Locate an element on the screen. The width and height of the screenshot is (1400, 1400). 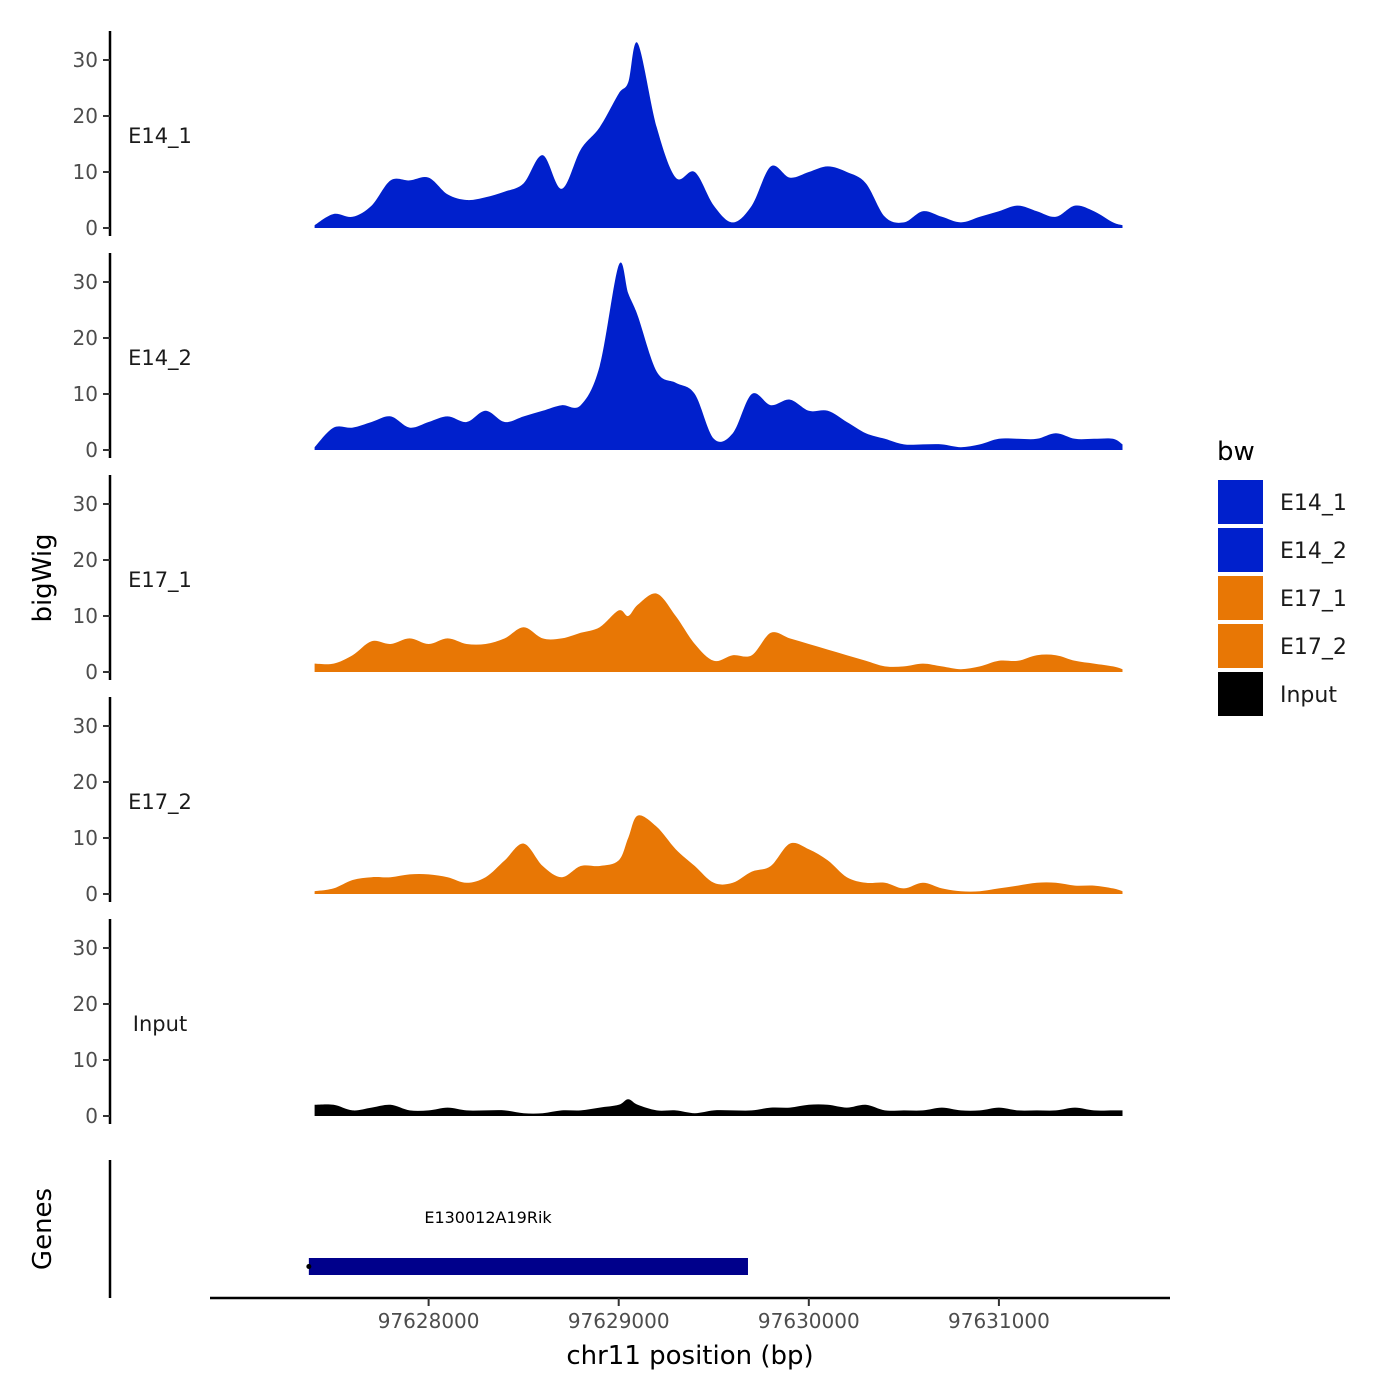
track-E17_2: 0 10 20 30 E17_2 is located at coordinates (598, 801).